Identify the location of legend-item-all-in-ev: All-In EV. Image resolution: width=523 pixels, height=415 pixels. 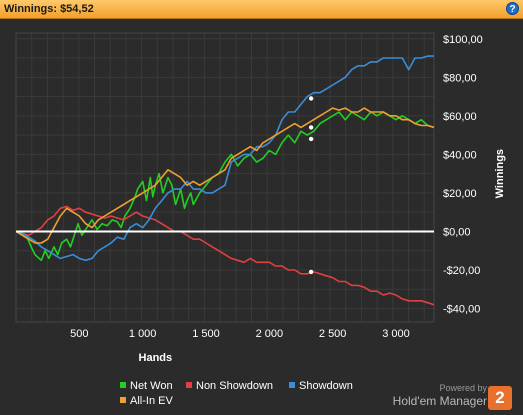
(146, 401).